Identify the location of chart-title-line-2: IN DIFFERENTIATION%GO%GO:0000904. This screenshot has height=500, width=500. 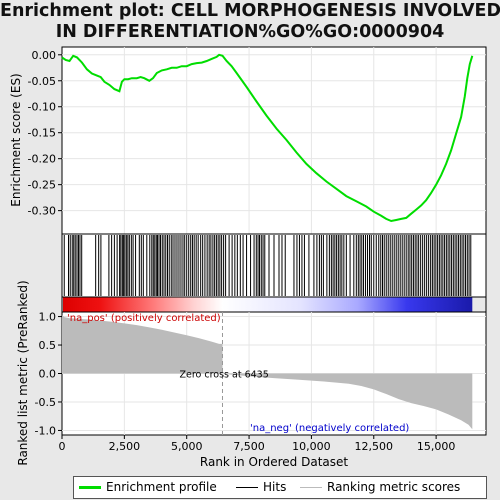
(250, 32).